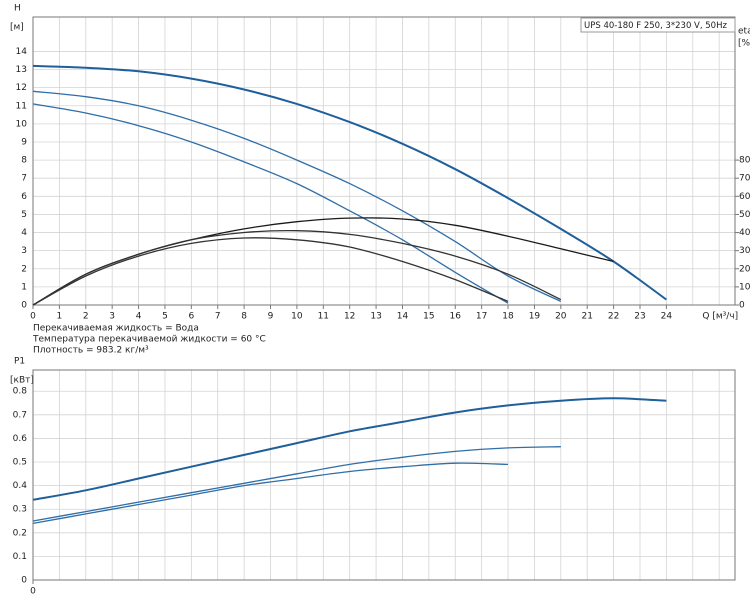  What do you see at coordinates (165, 317) in the screenshot?
I see `x-tick-label: 5` at bounding box center [165, 317].